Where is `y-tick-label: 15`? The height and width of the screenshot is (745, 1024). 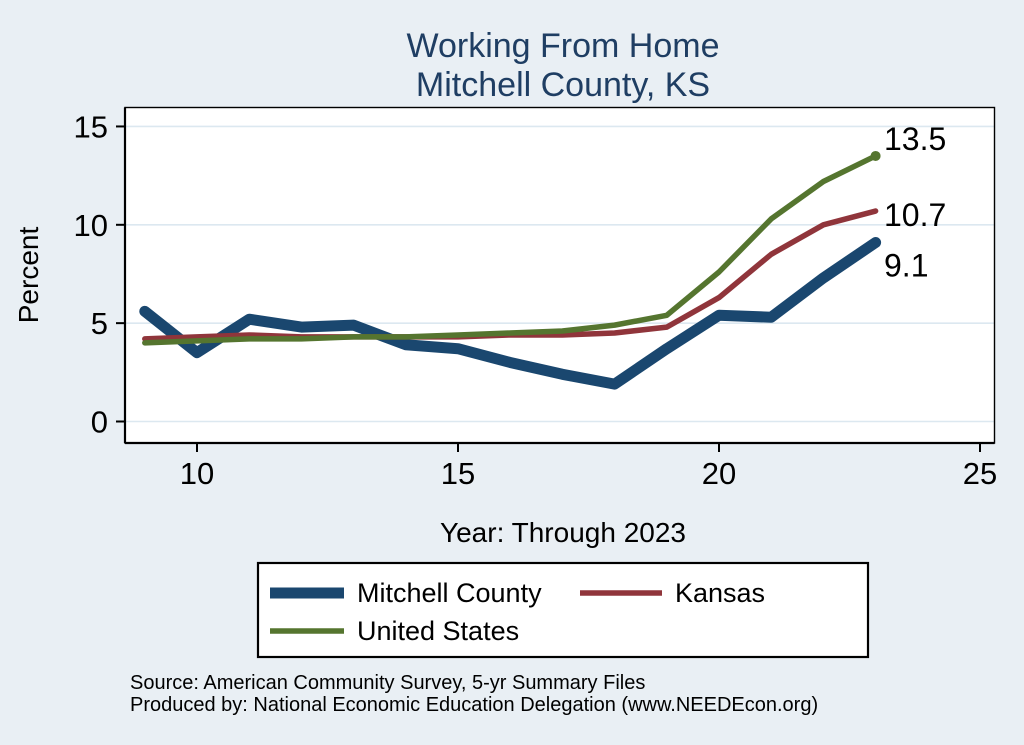 y-tick-label: 15 is located at coordinates (91, 126).